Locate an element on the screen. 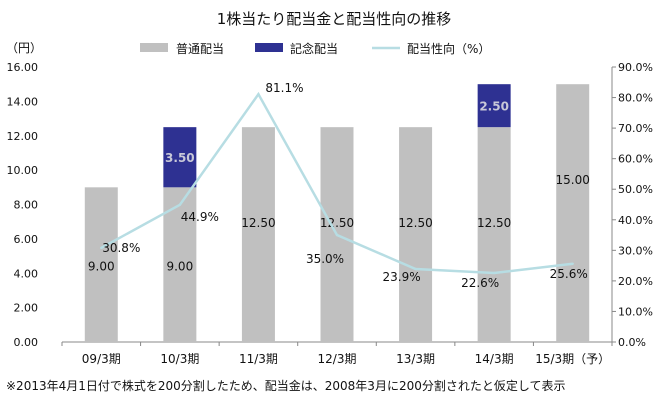 Image resolution: width=668 pixels, height=401 pixels. x-tick-label: 15/3期（予） is located at coordinates (572, 359).